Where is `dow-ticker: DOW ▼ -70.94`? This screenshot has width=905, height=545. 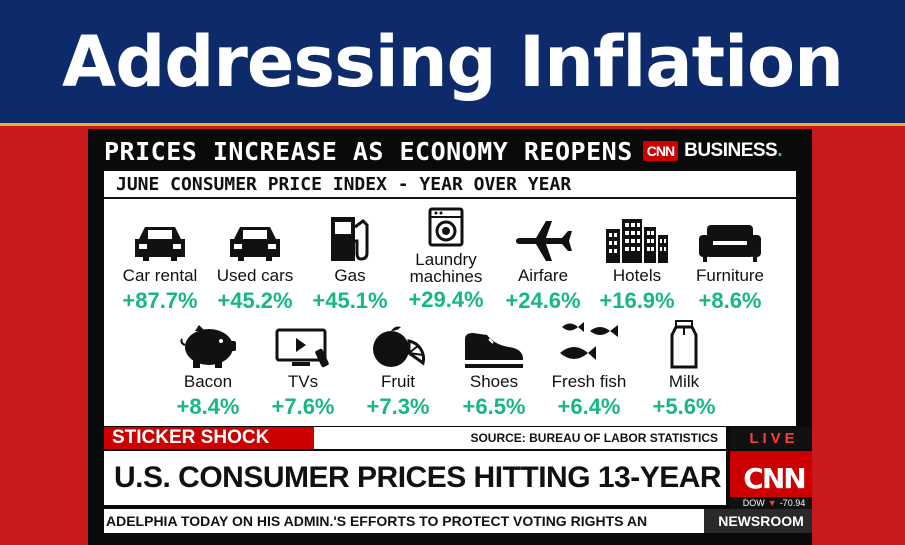 dow-ticker: DOW ▼ -70.94 is located at coordinates (771, 503).